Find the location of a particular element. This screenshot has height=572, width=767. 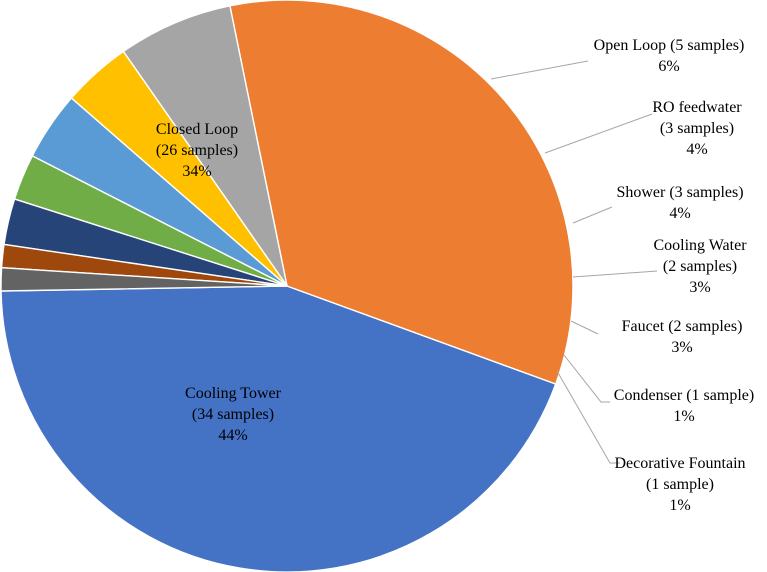

data-label-line: Shower (3 samples) is located at coordinates (679, 192).